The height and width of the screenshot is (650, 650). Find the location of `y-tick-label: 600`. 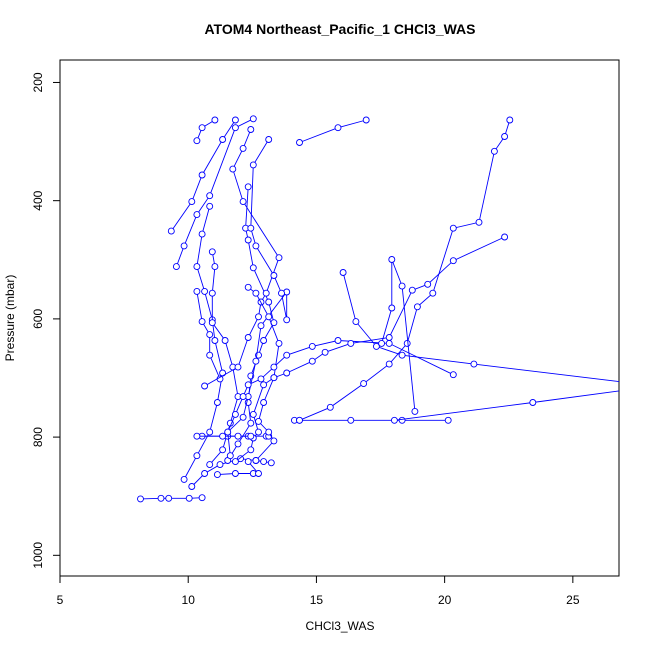

y-tick-label: 600 is located at coordinates (38, 319).